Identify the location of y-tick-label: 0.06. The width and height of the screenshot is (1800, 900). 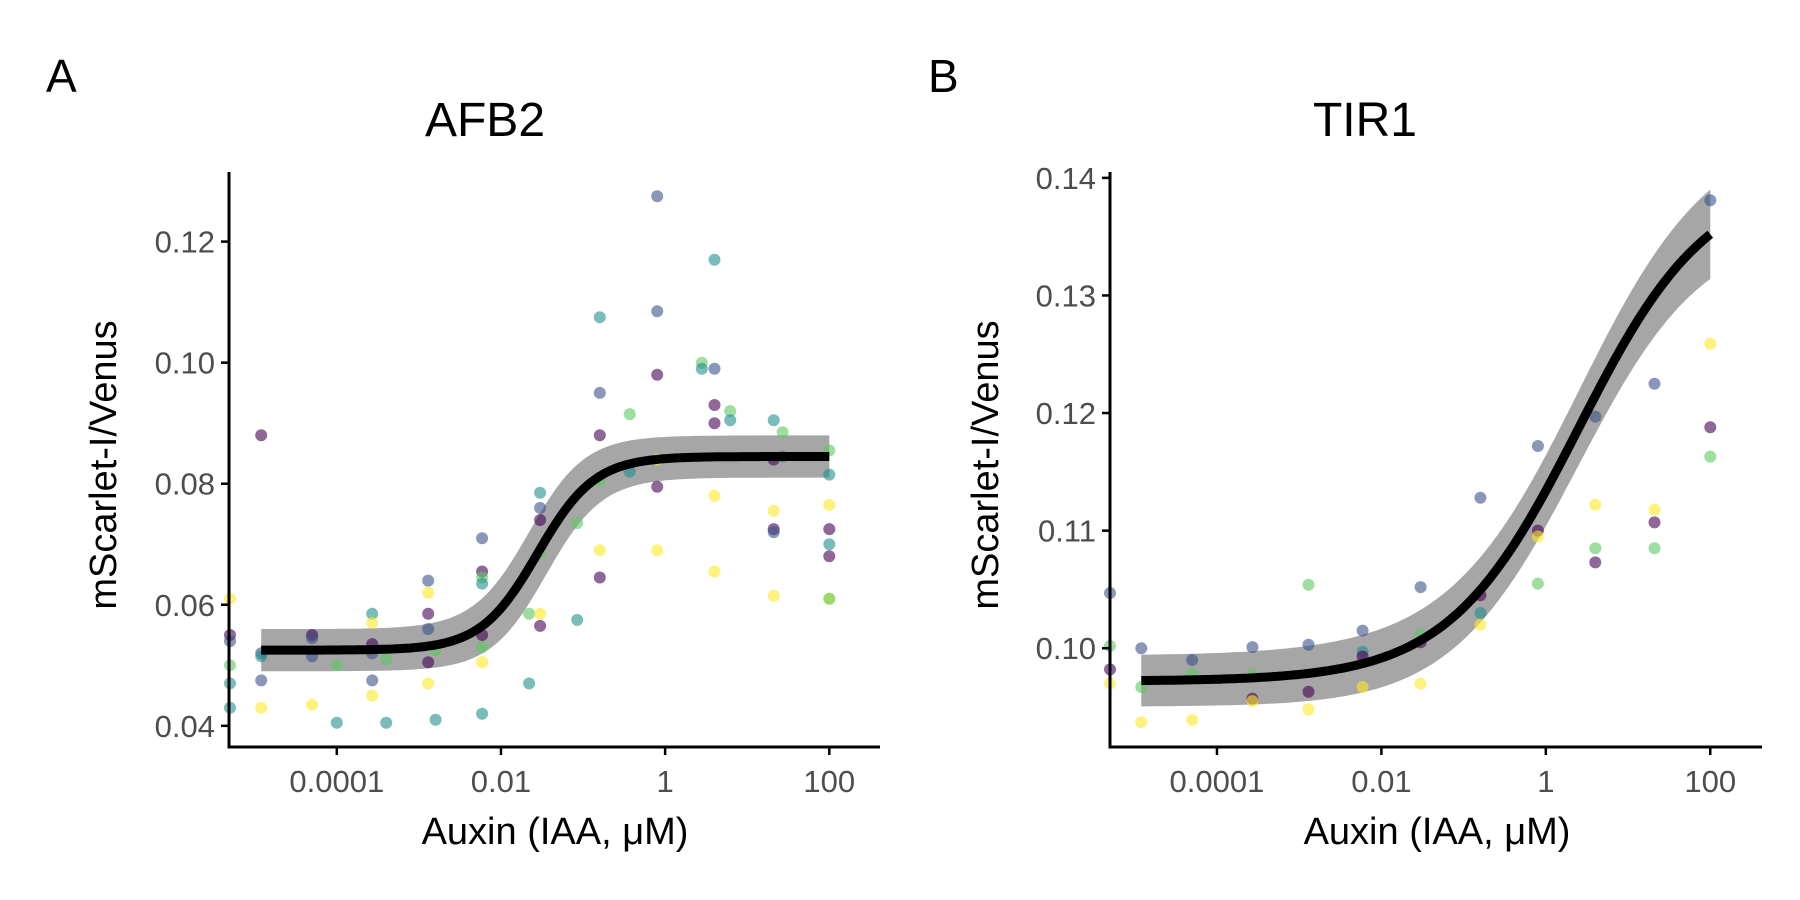
(185, 605).